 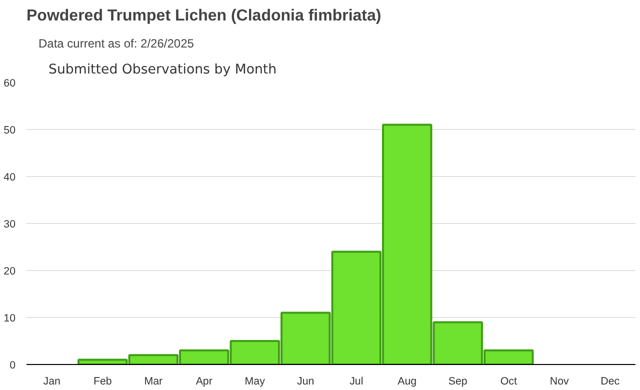 I want to click on y-tick-label: 50, so click(x=10, y=130).